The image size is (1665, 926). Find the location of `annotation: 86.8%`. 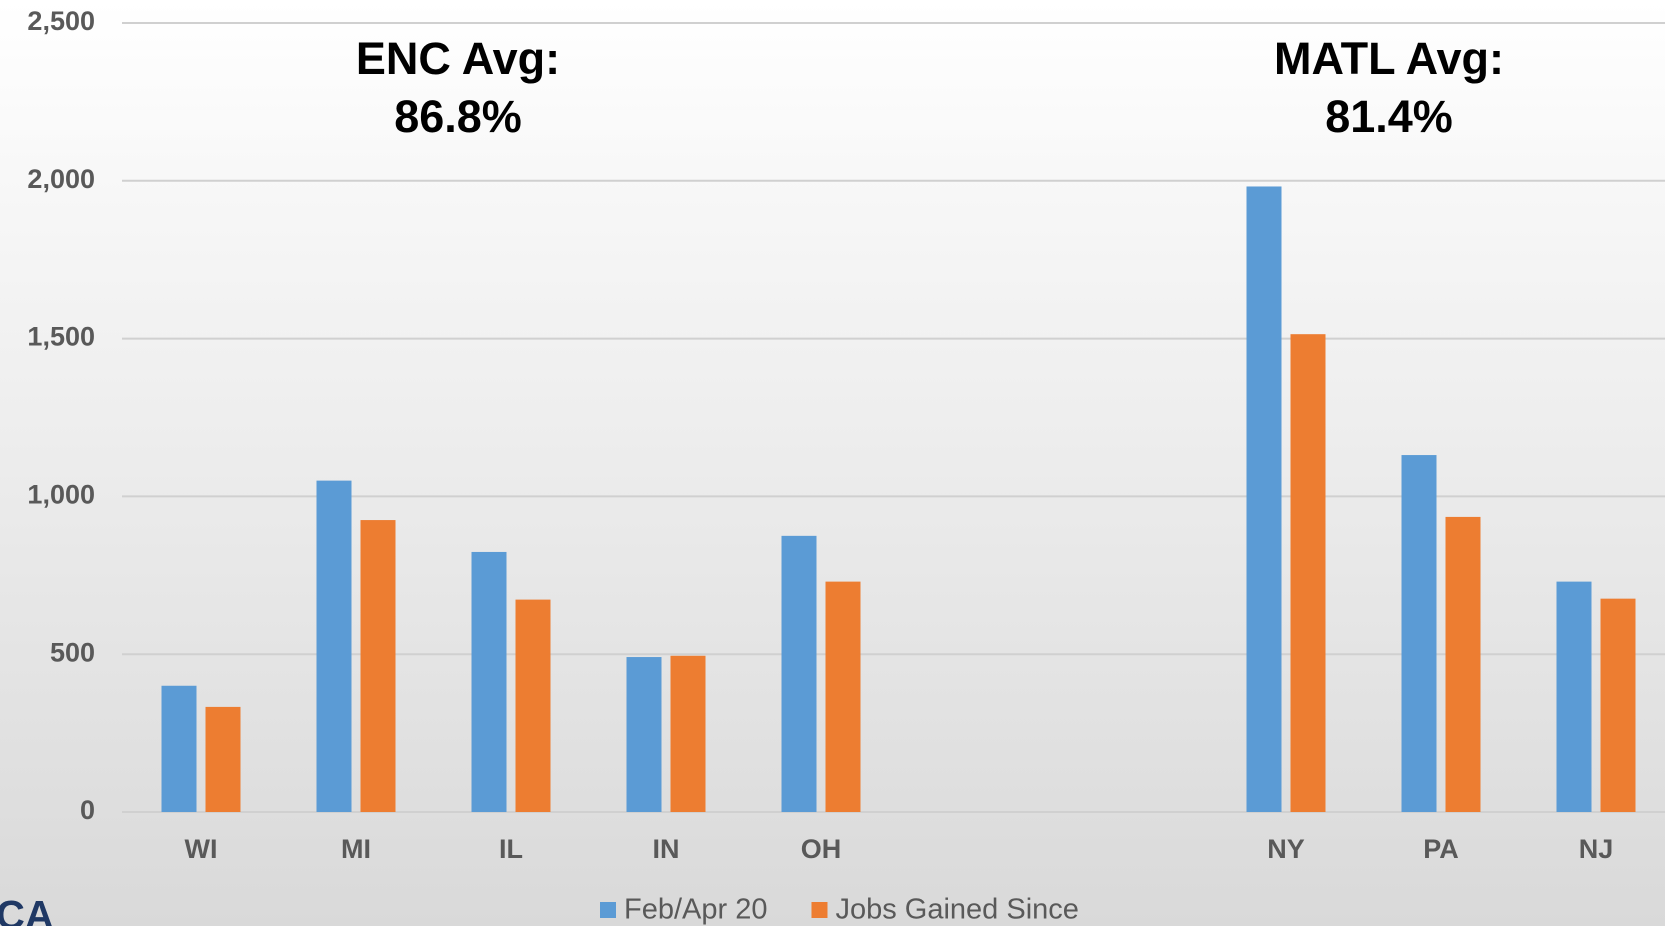

annotation: 86.8% is located at coordinates (458, 116).